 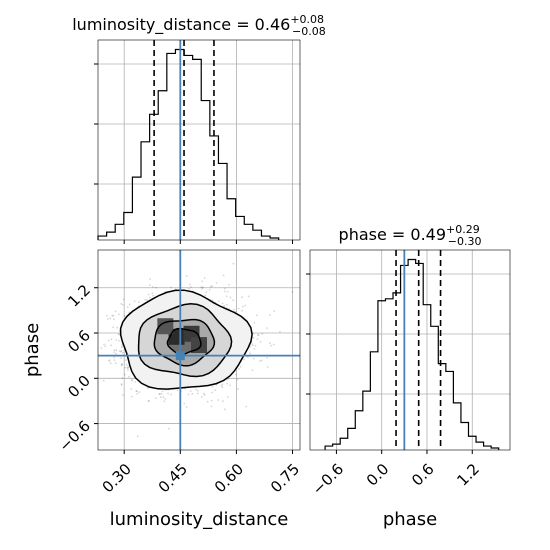 What do you see at coordinates (184, 342) in the screenshot?
I see `2d-contour-line` at bounding box center [184, 342].